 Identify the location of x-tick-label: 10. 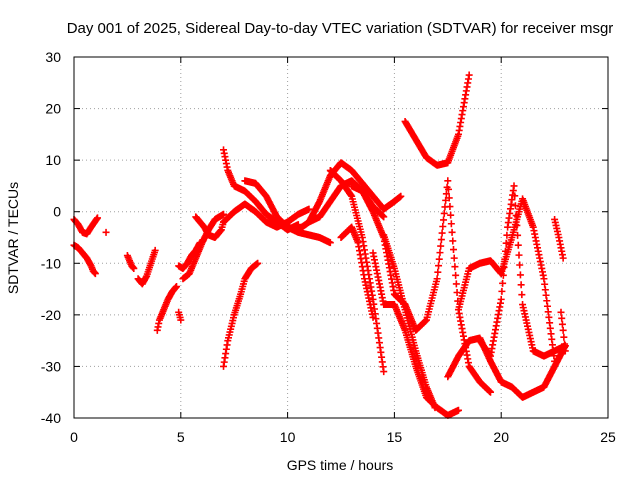
(288, 437).